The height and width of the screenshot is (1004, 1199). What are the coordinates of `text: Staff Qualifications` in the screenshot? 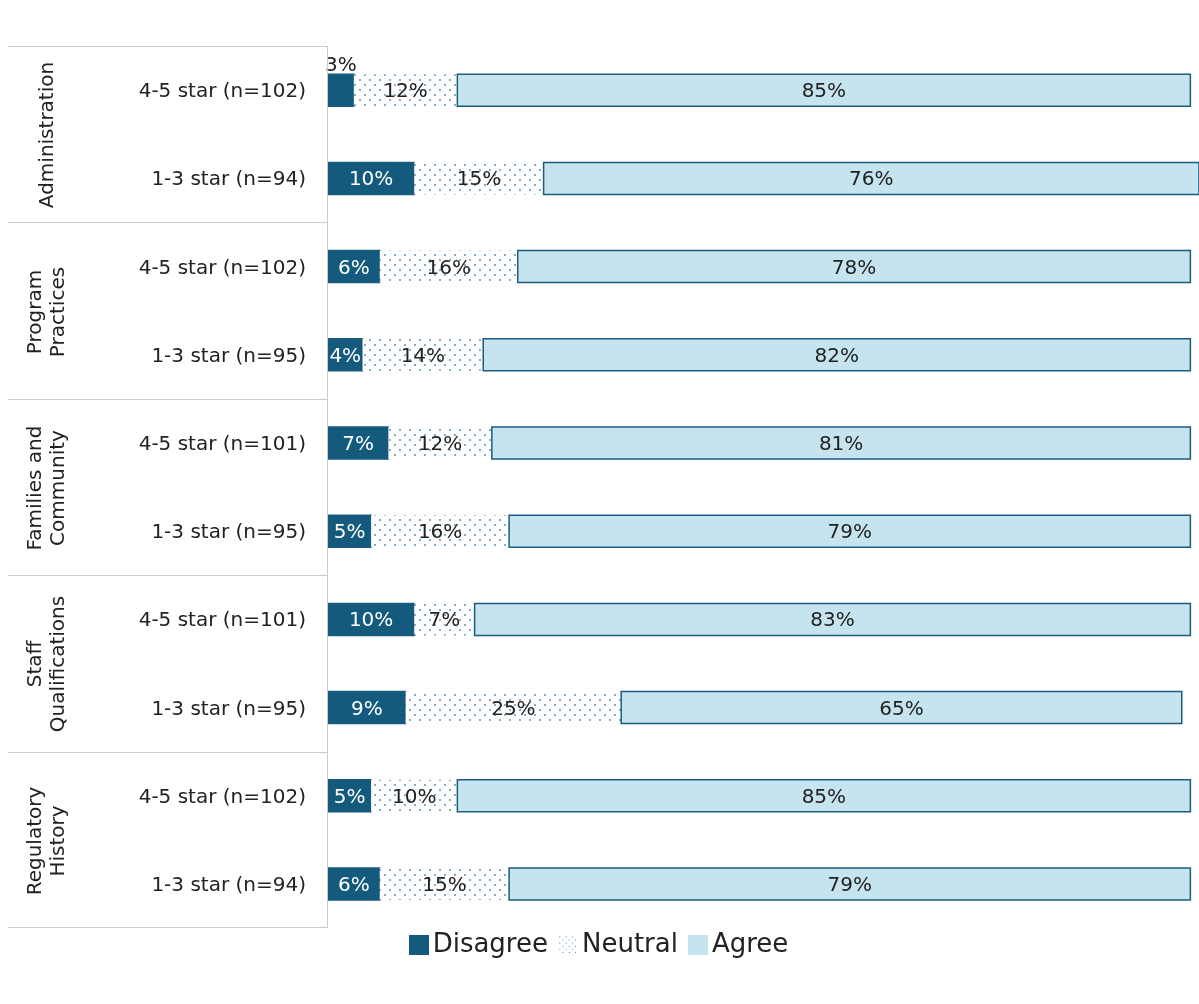 It's located at (45, 665).